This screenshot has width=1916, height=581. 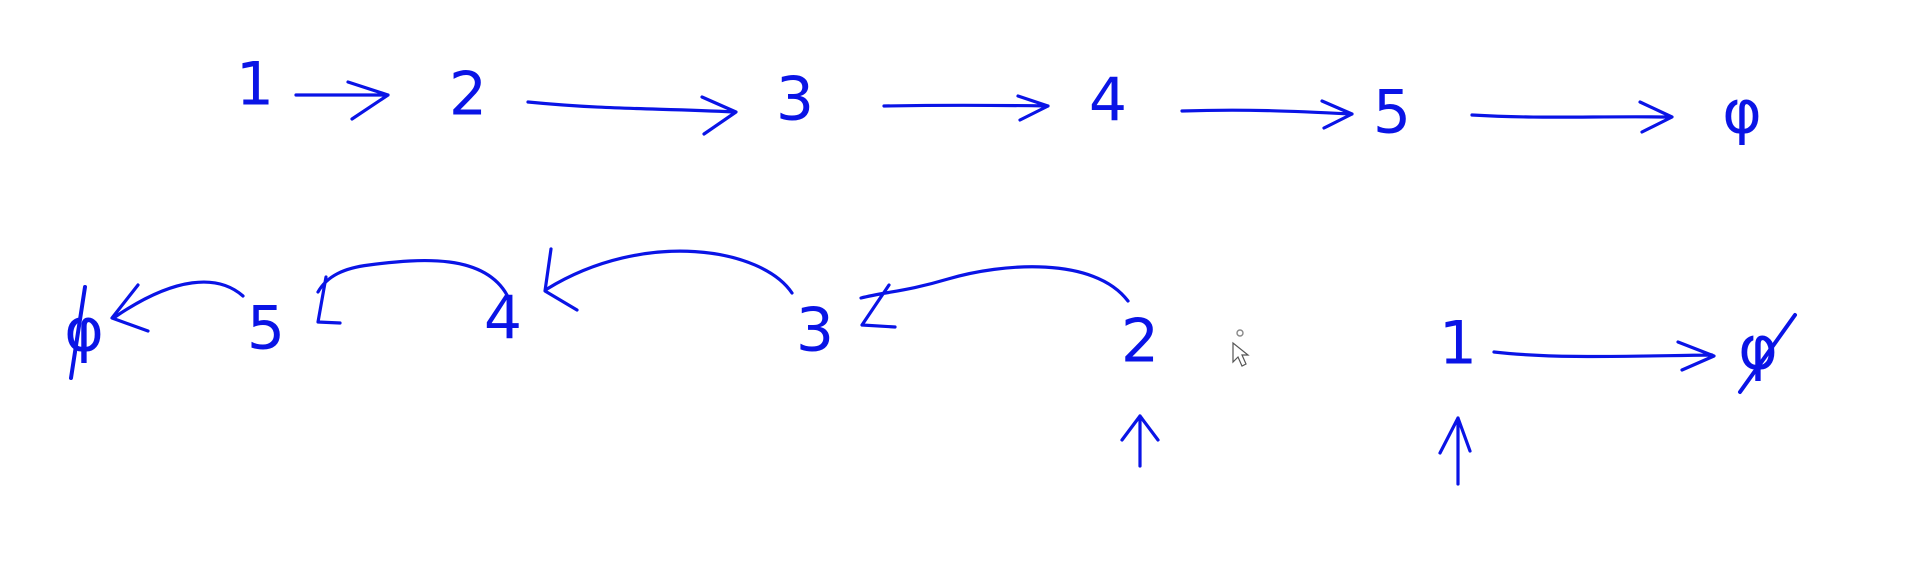 What do you see at coordinates (1108, 101) in the screenshot?
I see `top-node-4: 4` at bounding box center [1108, 101].